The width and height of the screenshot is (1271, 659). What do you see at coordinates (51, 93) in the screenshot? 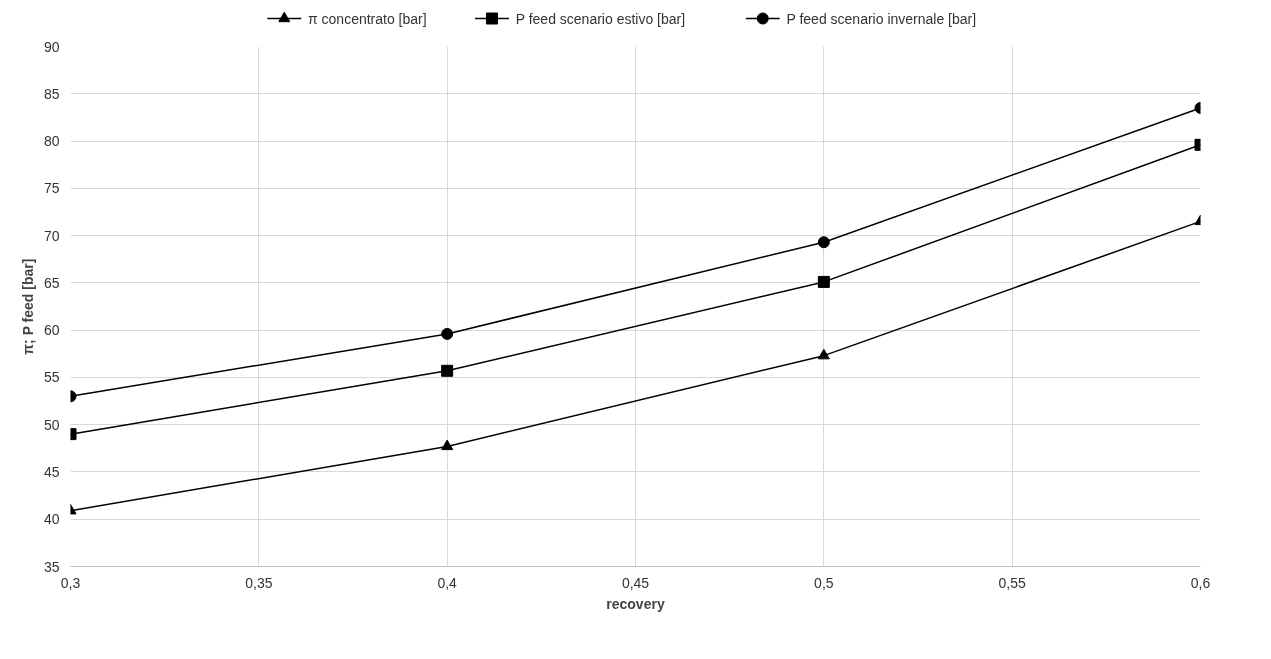
I see `y-tick-label: 85` at bounding box center [51, 93].